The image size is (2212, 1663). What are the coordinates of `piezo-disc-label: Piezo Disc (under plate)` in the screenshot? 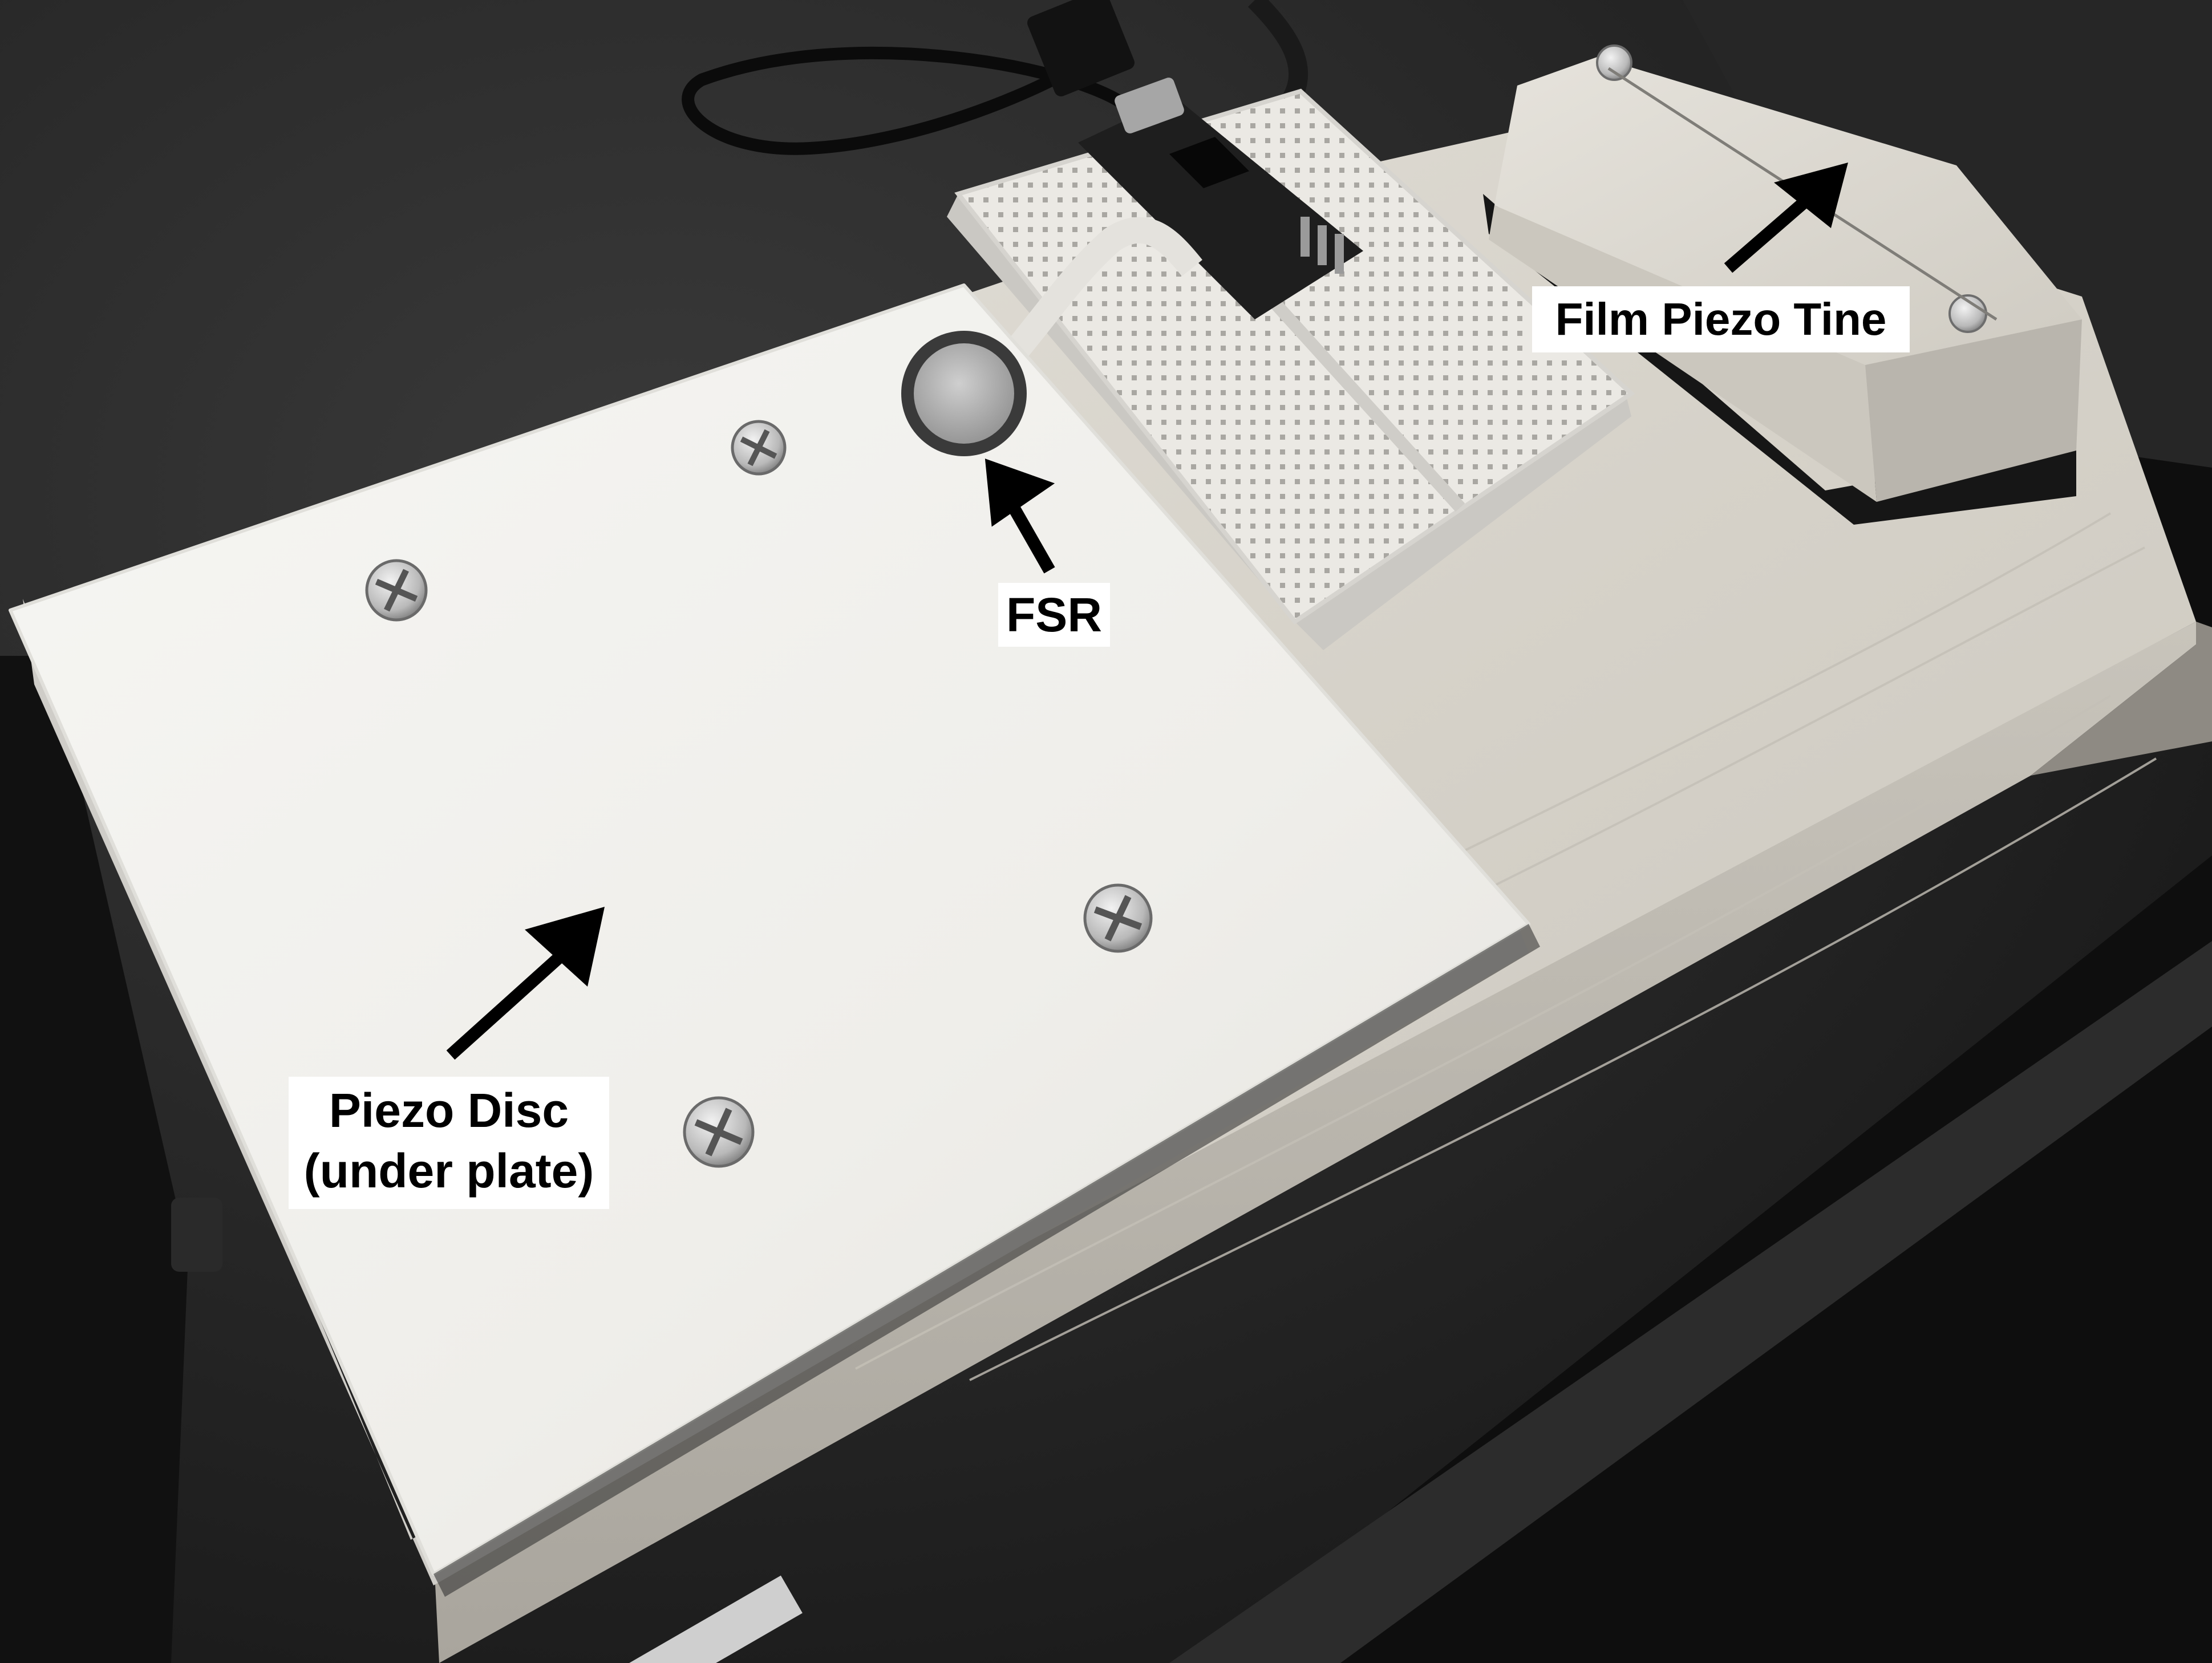 It's located at (449, 1143).